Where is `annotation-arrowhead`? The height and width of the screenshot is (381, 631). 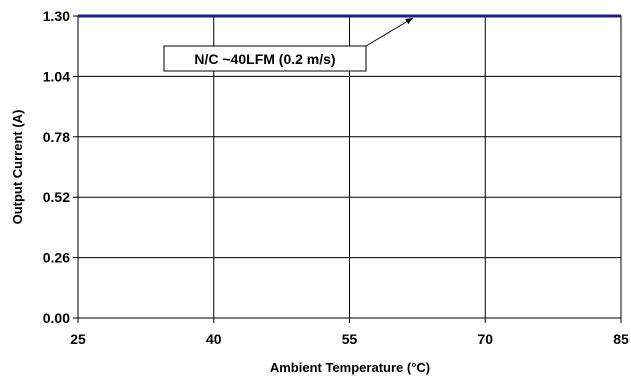 annotation-arrowhead is located at coordinates (409, 21).